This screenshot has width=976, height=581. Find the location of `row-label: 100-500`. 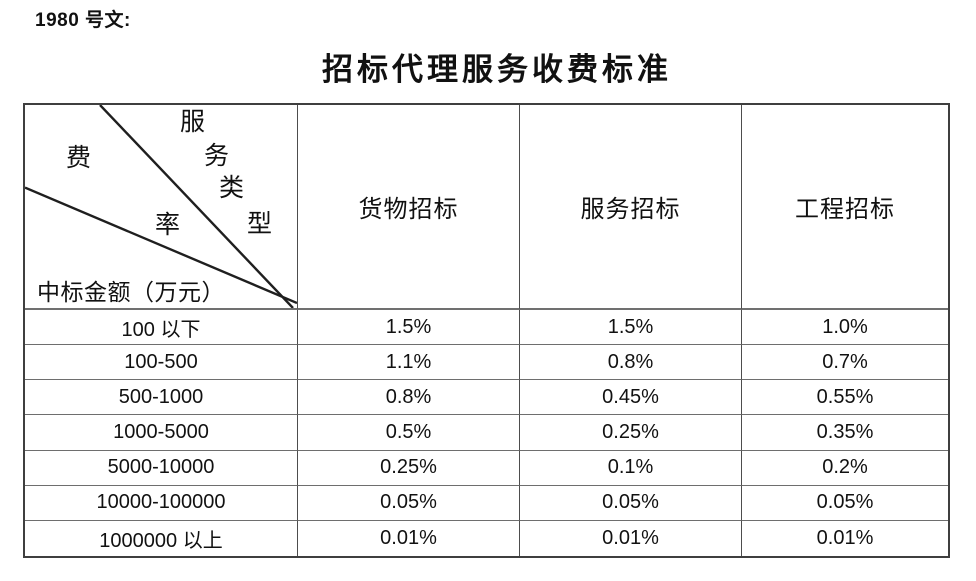

row-label: 100-500 is located at coordinates (161, 363).